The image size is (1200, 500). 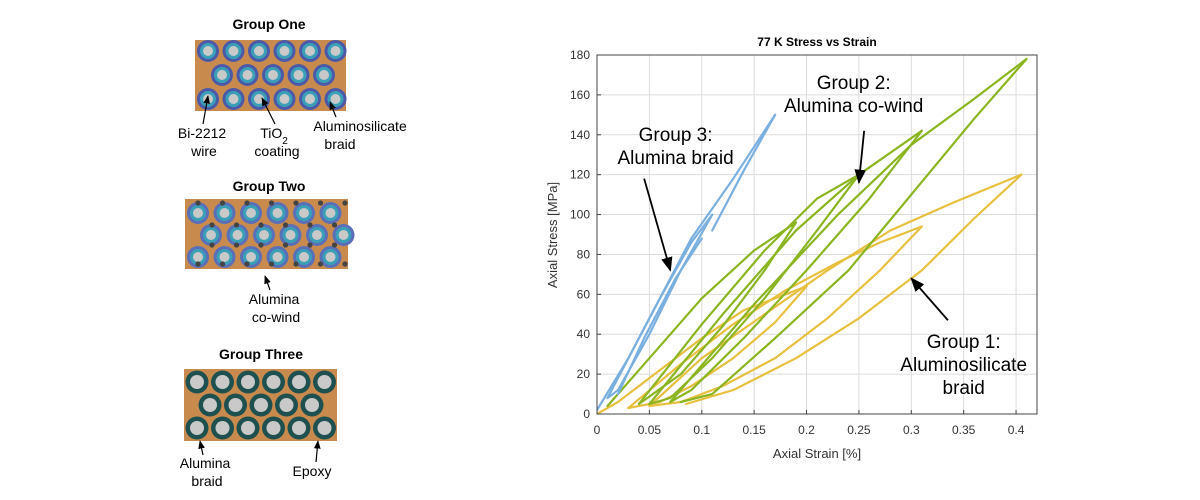 What do you see at coordinates (816, 42) in the screenshot?
I see `chart-title: 77 K Stress vs Strain` at bounding box center [816, 42].